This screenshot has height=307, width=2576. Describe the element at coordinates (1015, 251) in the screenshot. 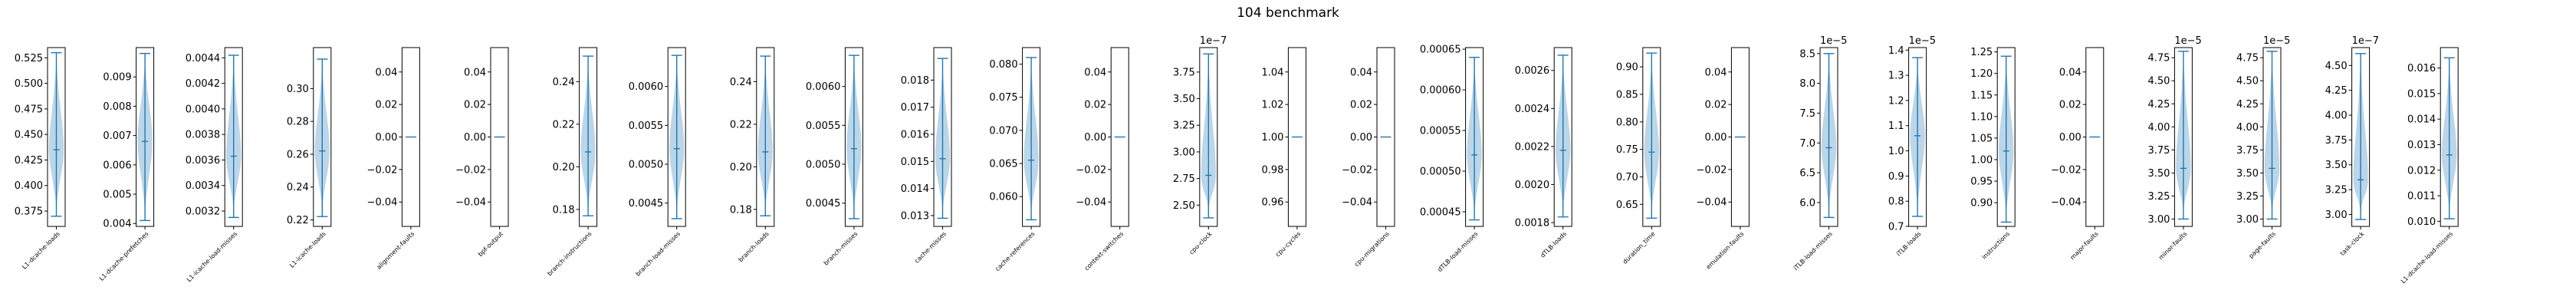

I see `x-category-label: cache-references` at that location.